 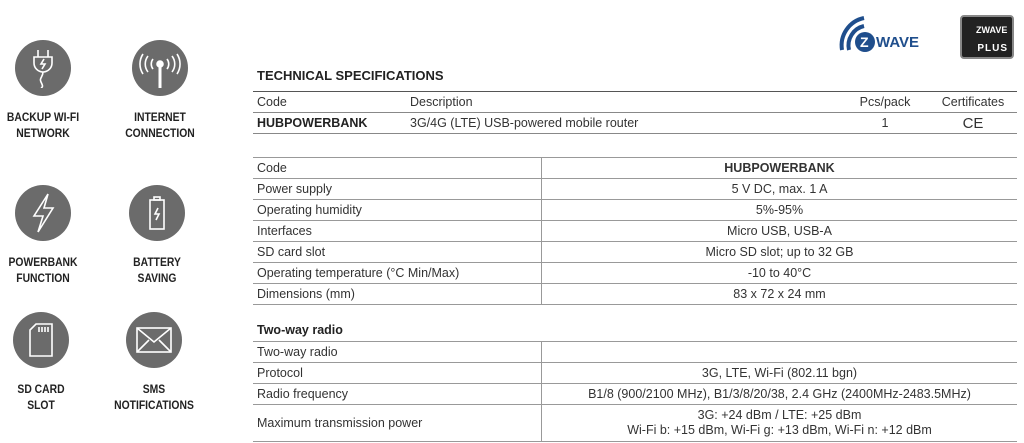 What do you see at coordinates (885, 123) in the screenshot?
I see `product-pcs: 1` at bounding box center [885, 123].